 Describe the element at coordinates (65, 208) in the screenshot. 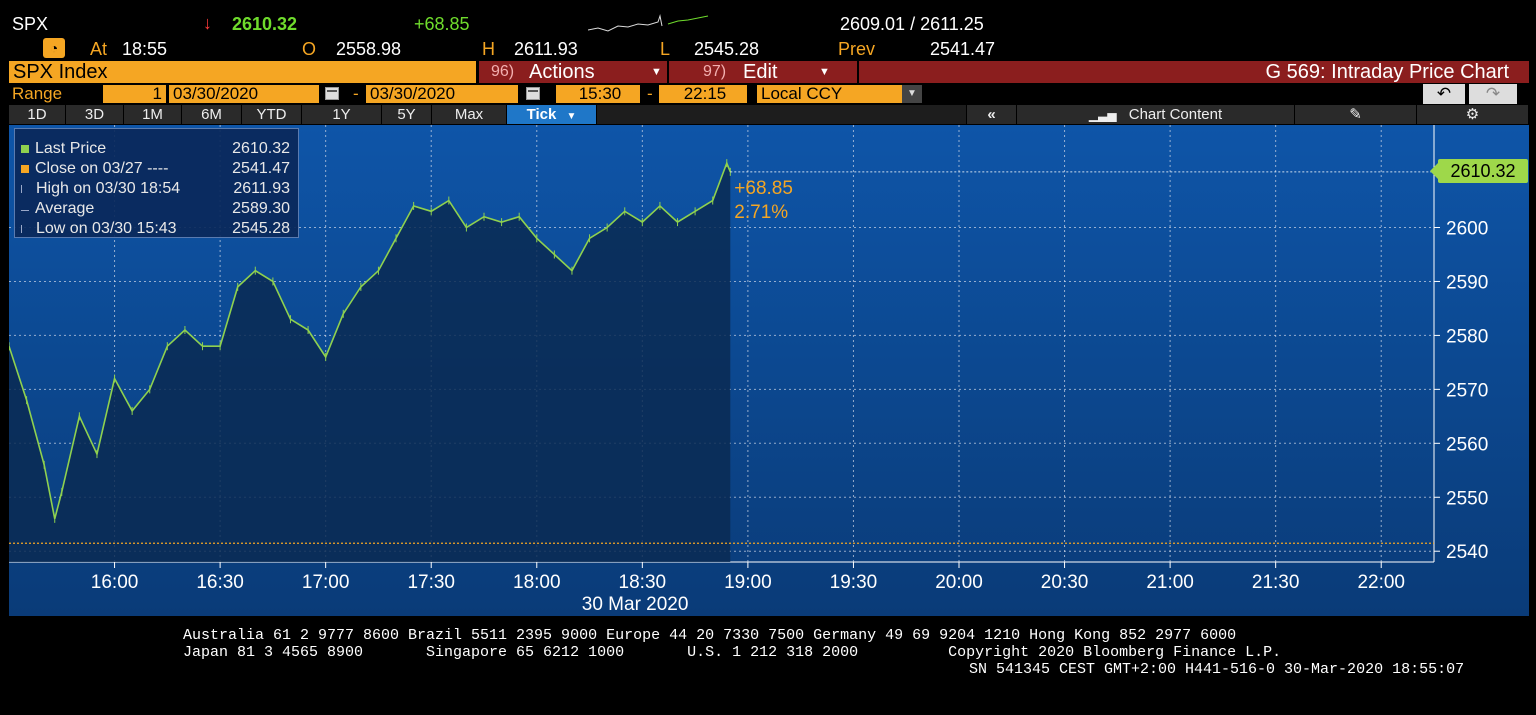

I see `legend-label: Average` at that location.